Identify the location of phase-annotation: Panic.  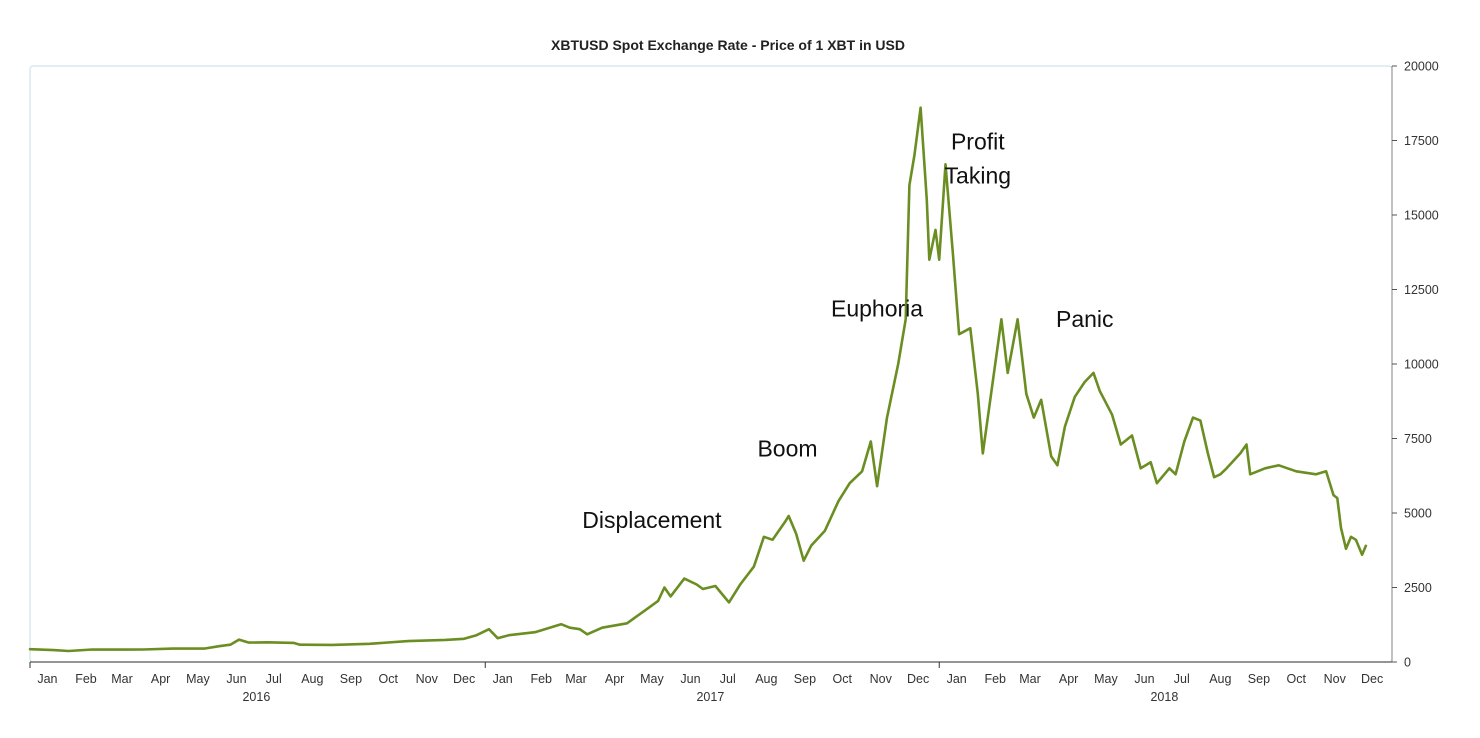
(1085, 319).